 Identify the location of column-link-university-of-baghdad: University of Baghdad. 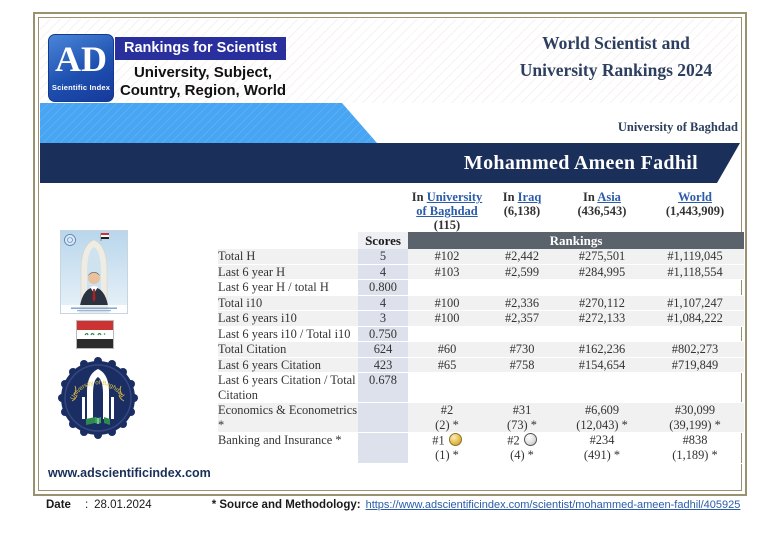
(449, 204).